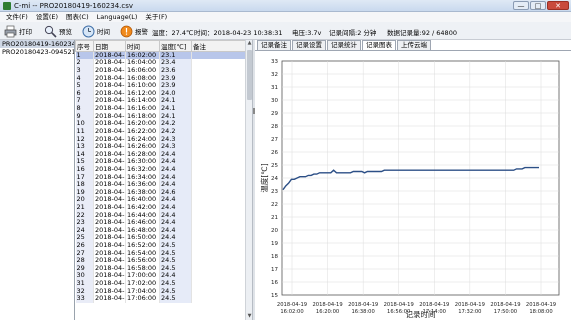 The height and width of the screenshot is (320, 571). I want to click on cell-temperature: 24.2, so click(175, 123).